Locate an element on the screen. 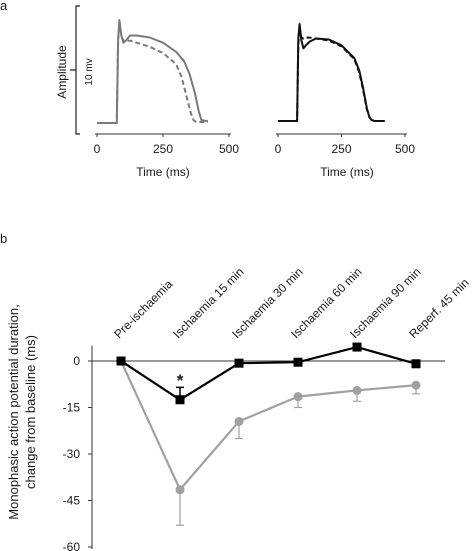 The image size is (474, 551). trace-plot-right: 0 250 500 is located at coordinates (345, 89).